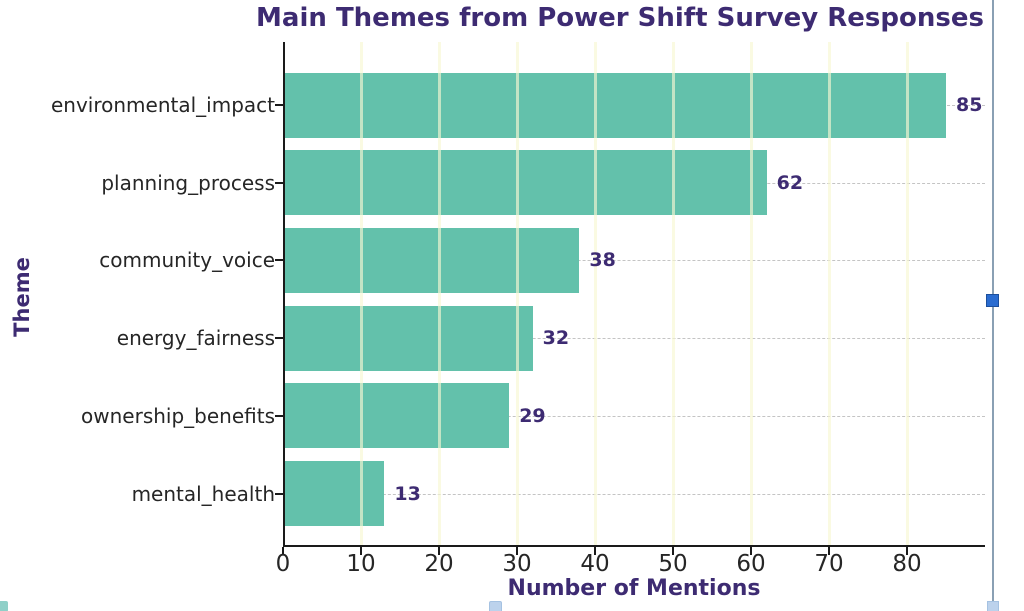  I want to click on x-tick-label-70: 70, so click(829, 564).